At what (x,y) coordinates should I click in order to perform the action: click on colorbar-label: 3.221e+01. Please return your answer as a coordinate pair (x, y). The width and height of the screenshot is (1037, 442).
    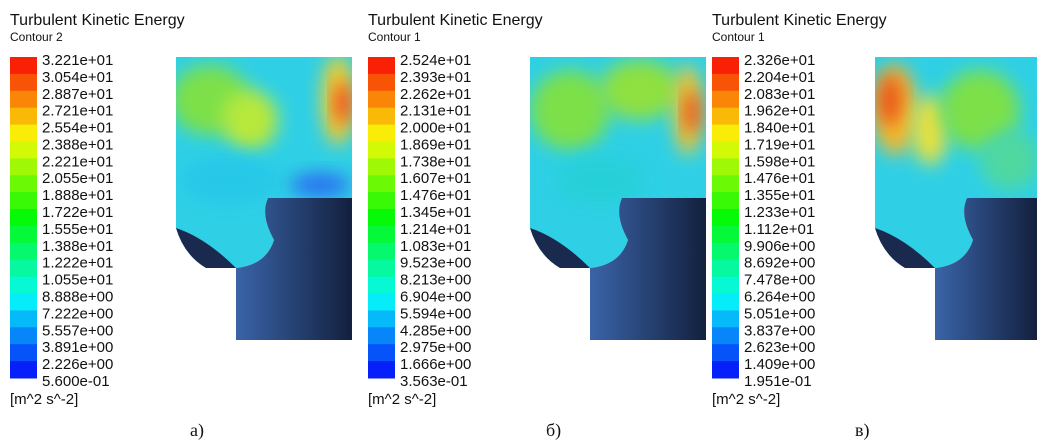
    Looking at the image, I should click on (77, 60).